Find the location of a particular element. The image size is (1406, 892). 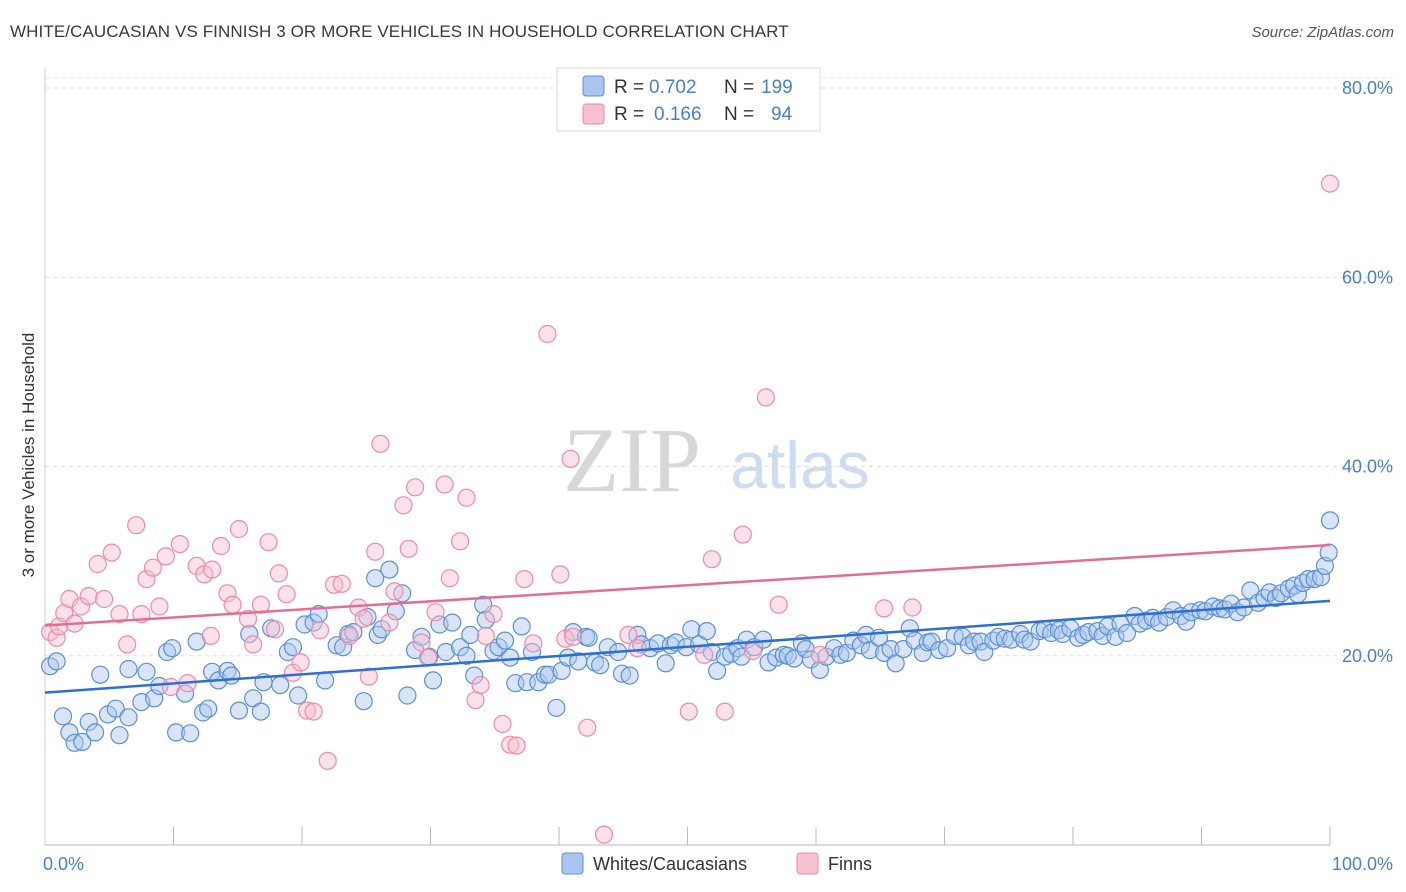

legend-swatch-pink is located at coordinates (593, 114).